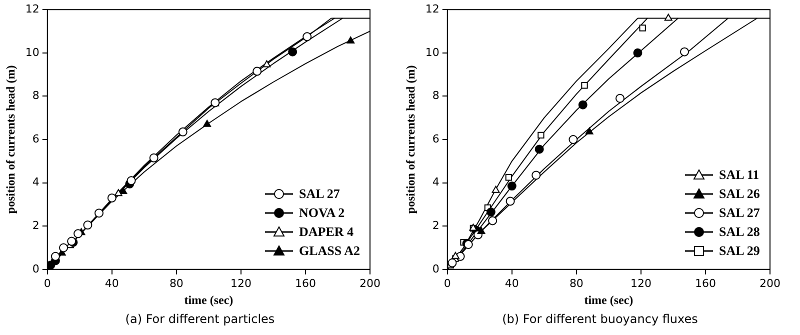 This screenshot has height=335, width=800. Describe the element at coordinates (739, 251) in the screenshot. I see `legend-label: SAL 29` at that location.